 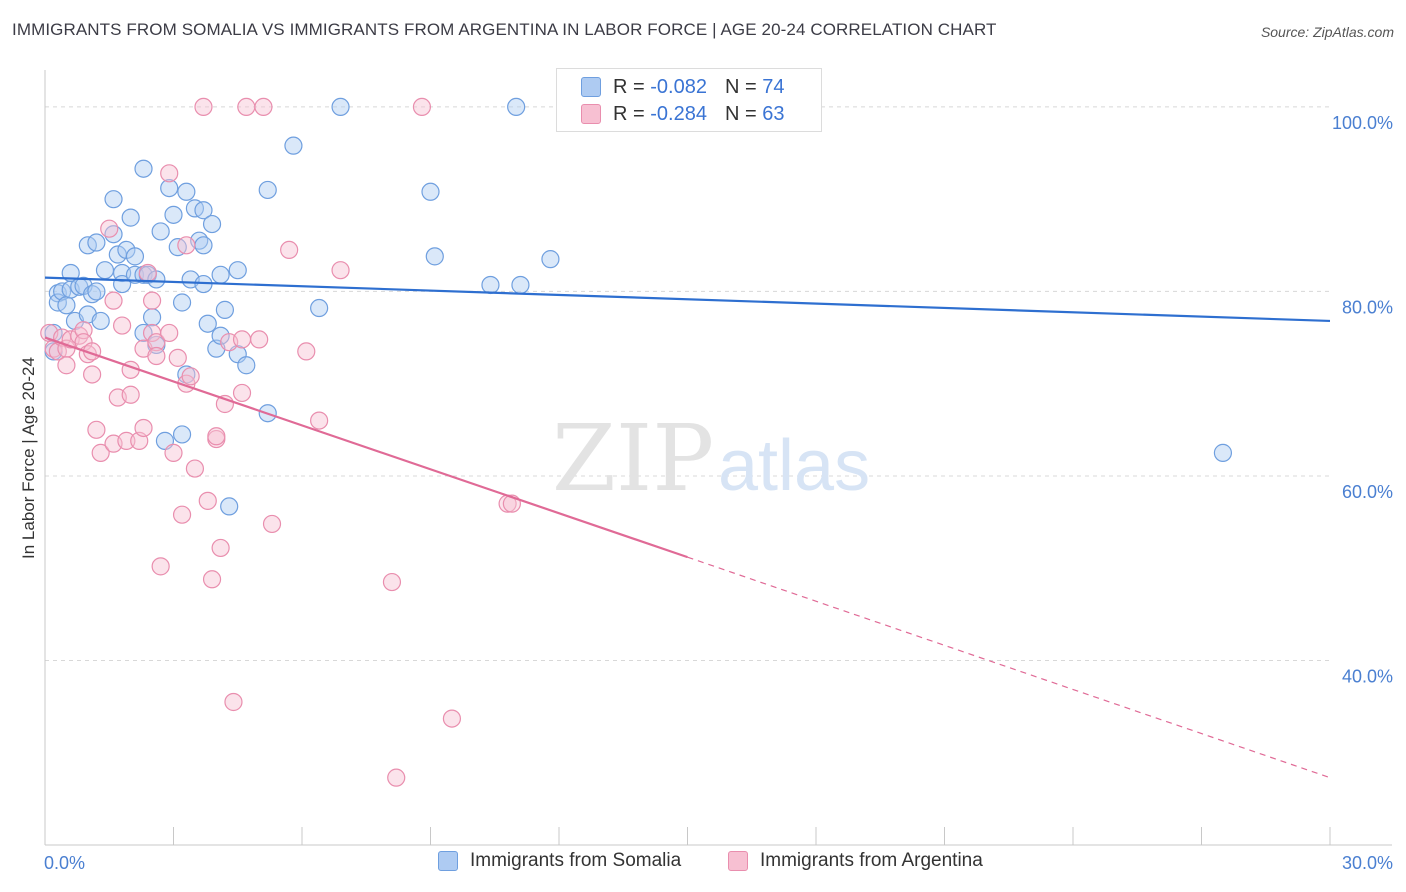 I want to click on watermark-atlas: atlas, so click(x=794, y=466).